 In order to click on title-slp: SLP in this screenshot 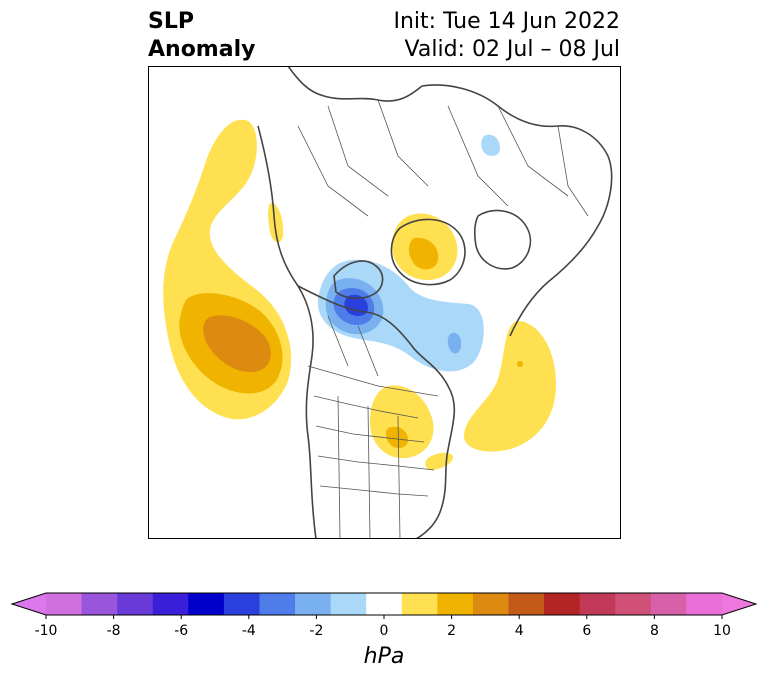, I will do `click(171, 21)`.